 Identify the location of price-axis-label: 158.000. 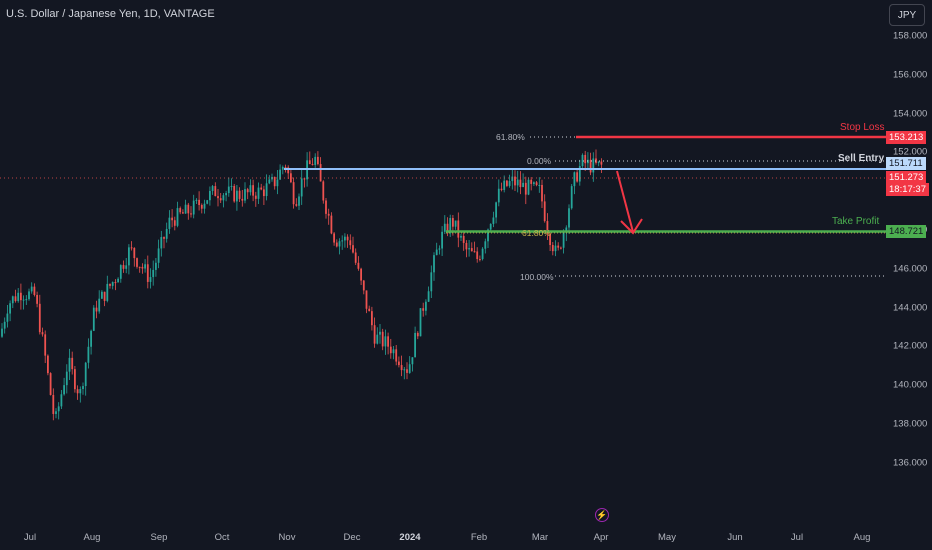
(910, 36).